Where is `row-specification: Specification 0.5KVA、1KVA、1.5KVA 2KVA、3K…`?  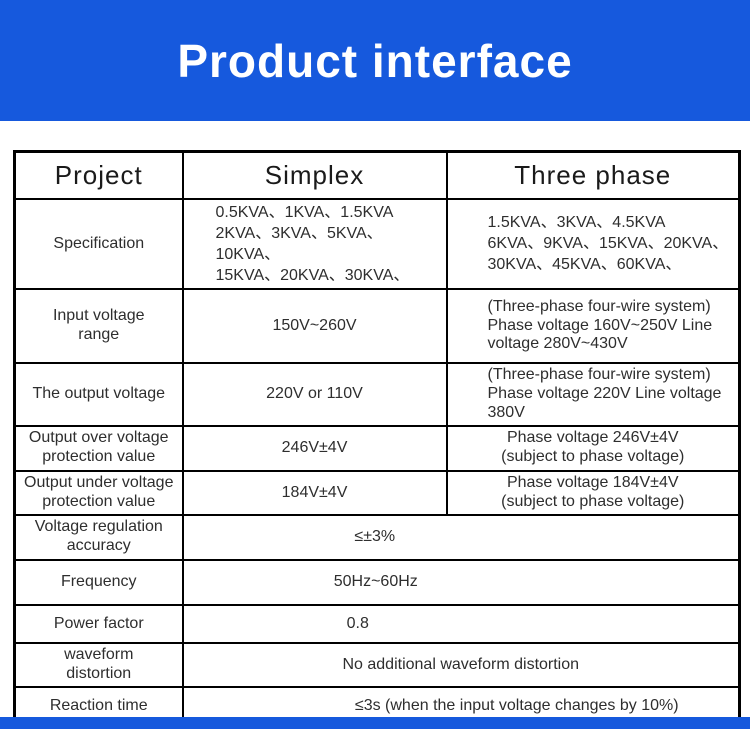 row-specification: Specification 0.5KVA、1KVA、1.5KVA 2KVA、3K… is located at coordinates (377, 243).